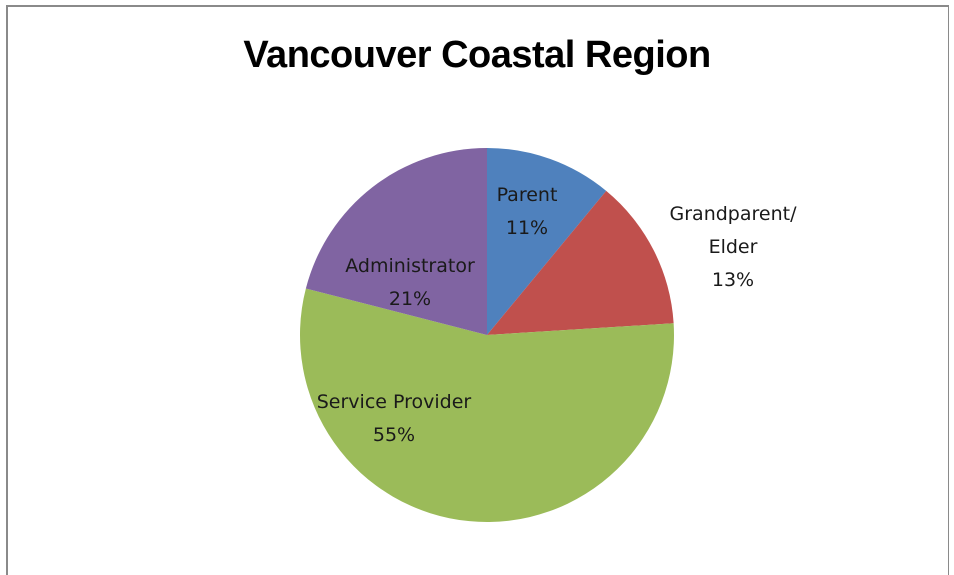 The image size is (954, 575). What do you see at coordinates (734, 247) in the screenshot?
I see `data-label-grandparent-elder: Grandparent/Elder 13%` at bounding box center [734, 247].